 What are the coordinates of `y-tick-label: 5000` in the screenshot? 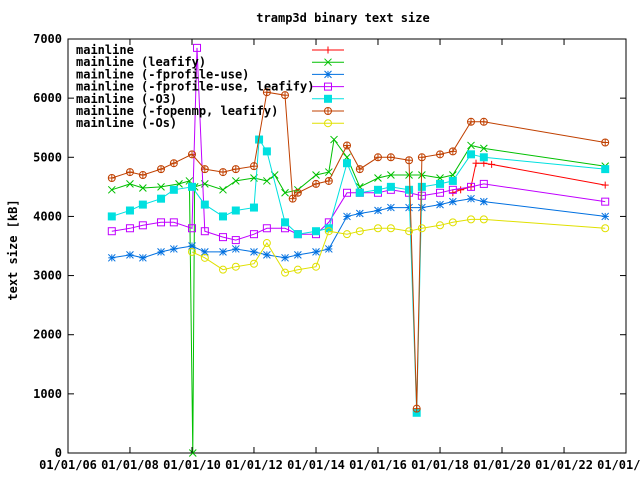 It's located at (47, 157).